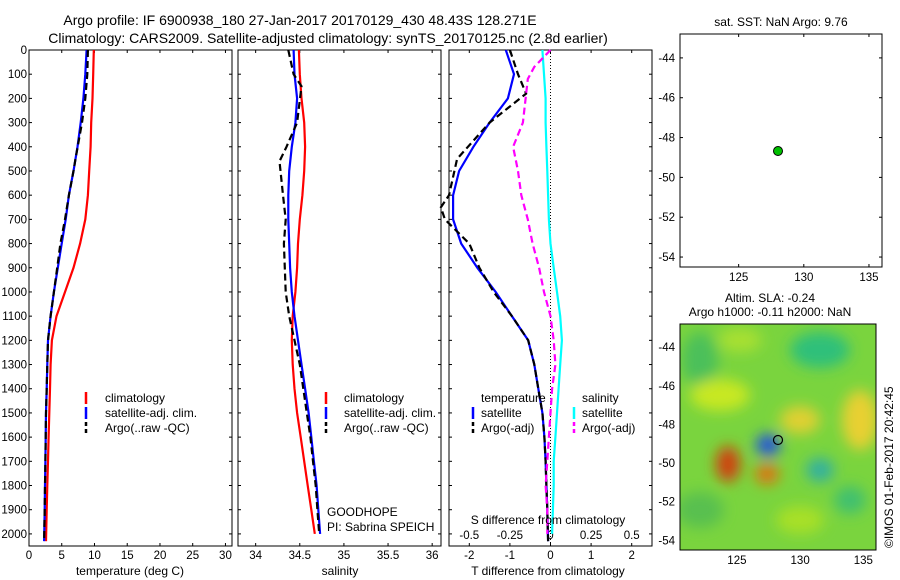  What do you see at coordinates (14, 341) in the screenshot?
I see `depth-tick-label: 1200` at bounding box center [14, 341].